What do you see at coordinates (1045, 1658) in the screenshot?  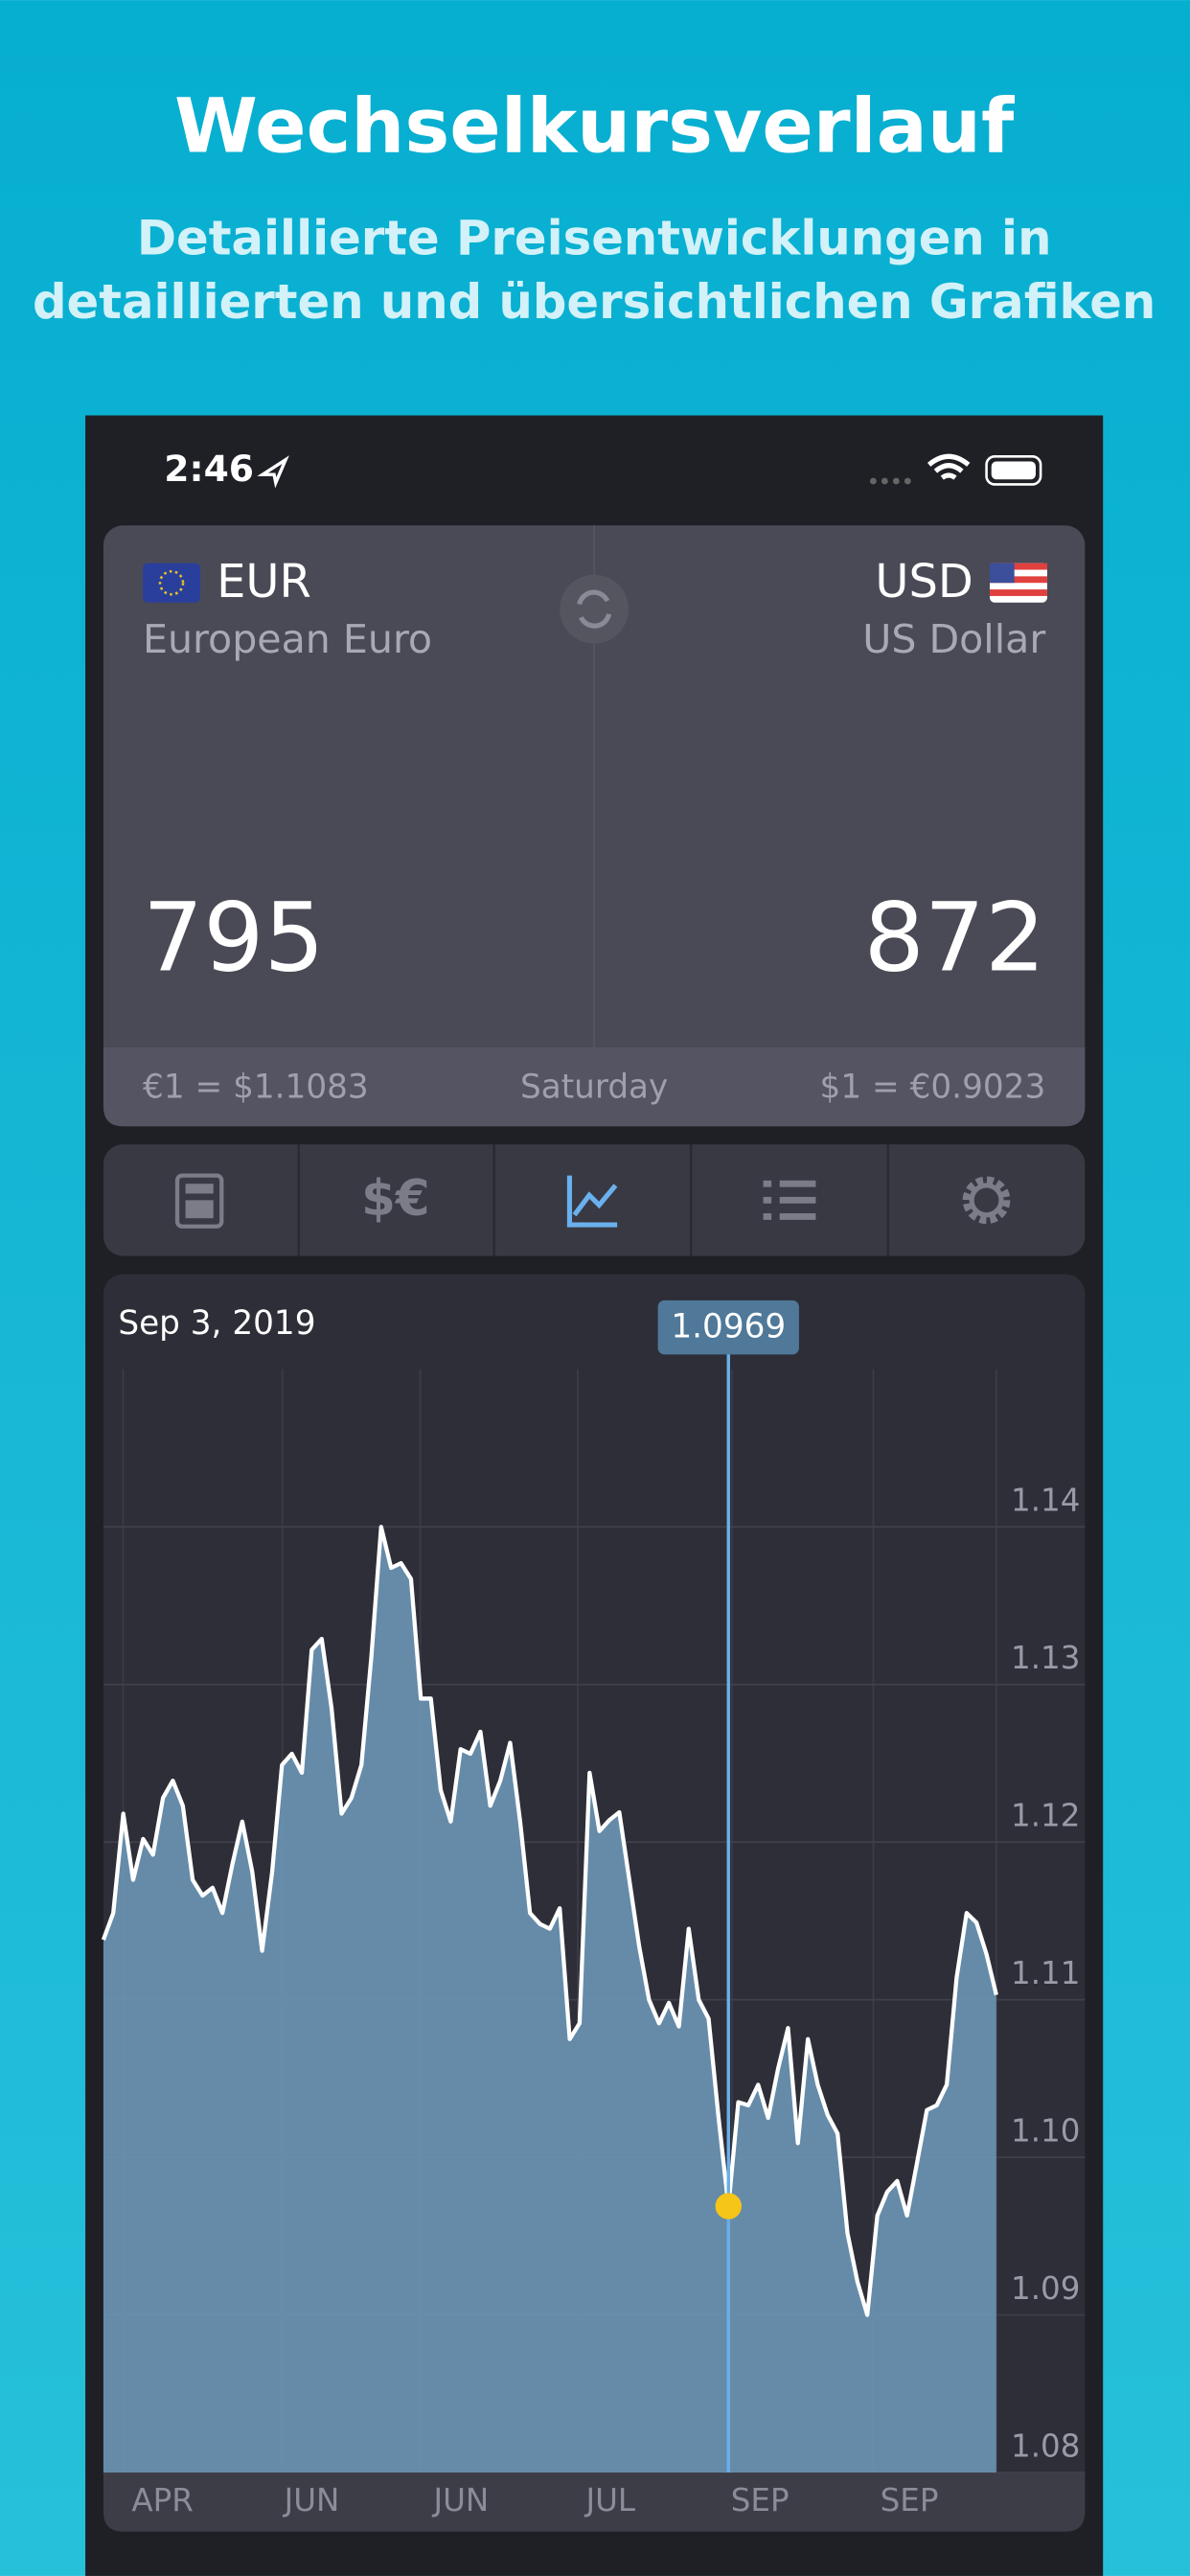 I see `y-tick-label: 1.13` at bounding box center [1045, 1658].